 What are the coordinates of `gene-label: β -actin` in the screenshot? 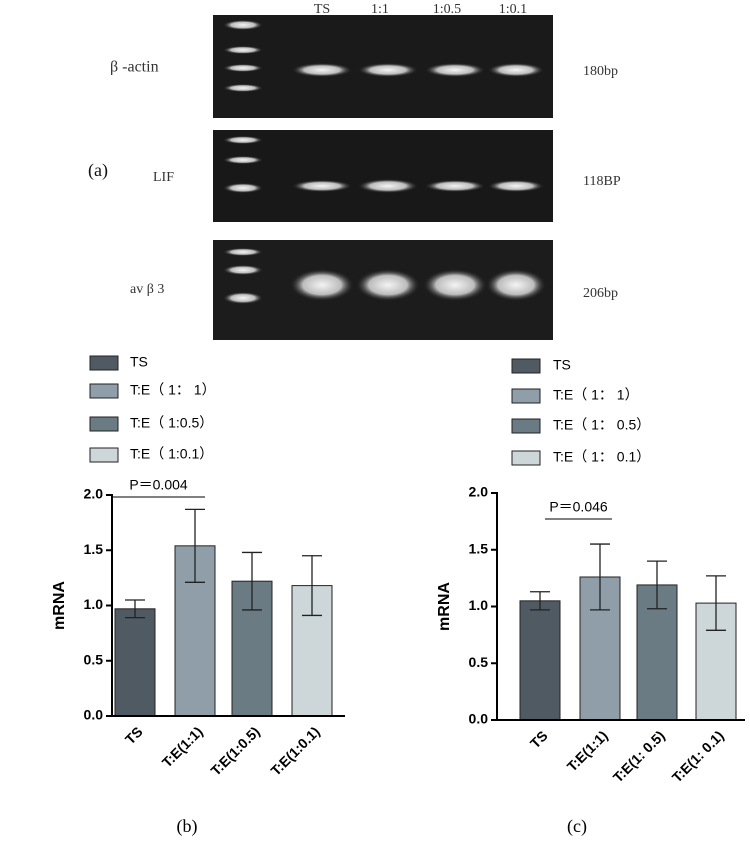 It's located at (134, 67).